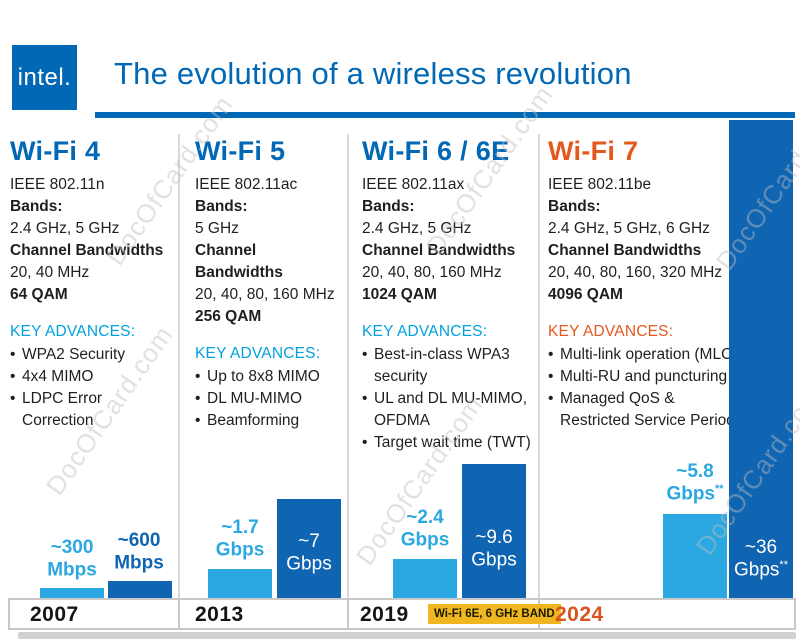 This screenshot has width=800, height=643. Describe the element at coordinates (425, 578) in the screenshot. I see `wifi6-typical-rate-bar` at that location.